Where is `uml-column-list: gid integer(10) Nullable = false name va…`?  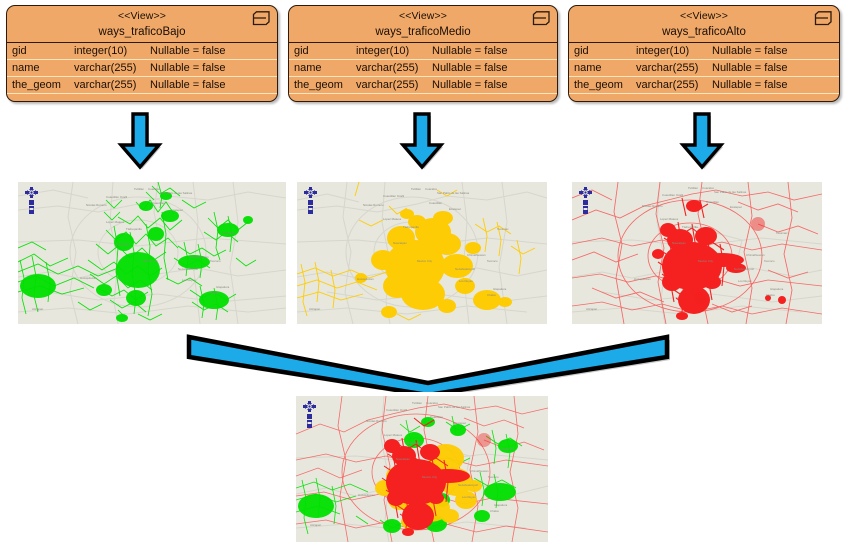
uml-column-list: gid integer(10) Nullable = false name va… is located at coordinates (423, 72).